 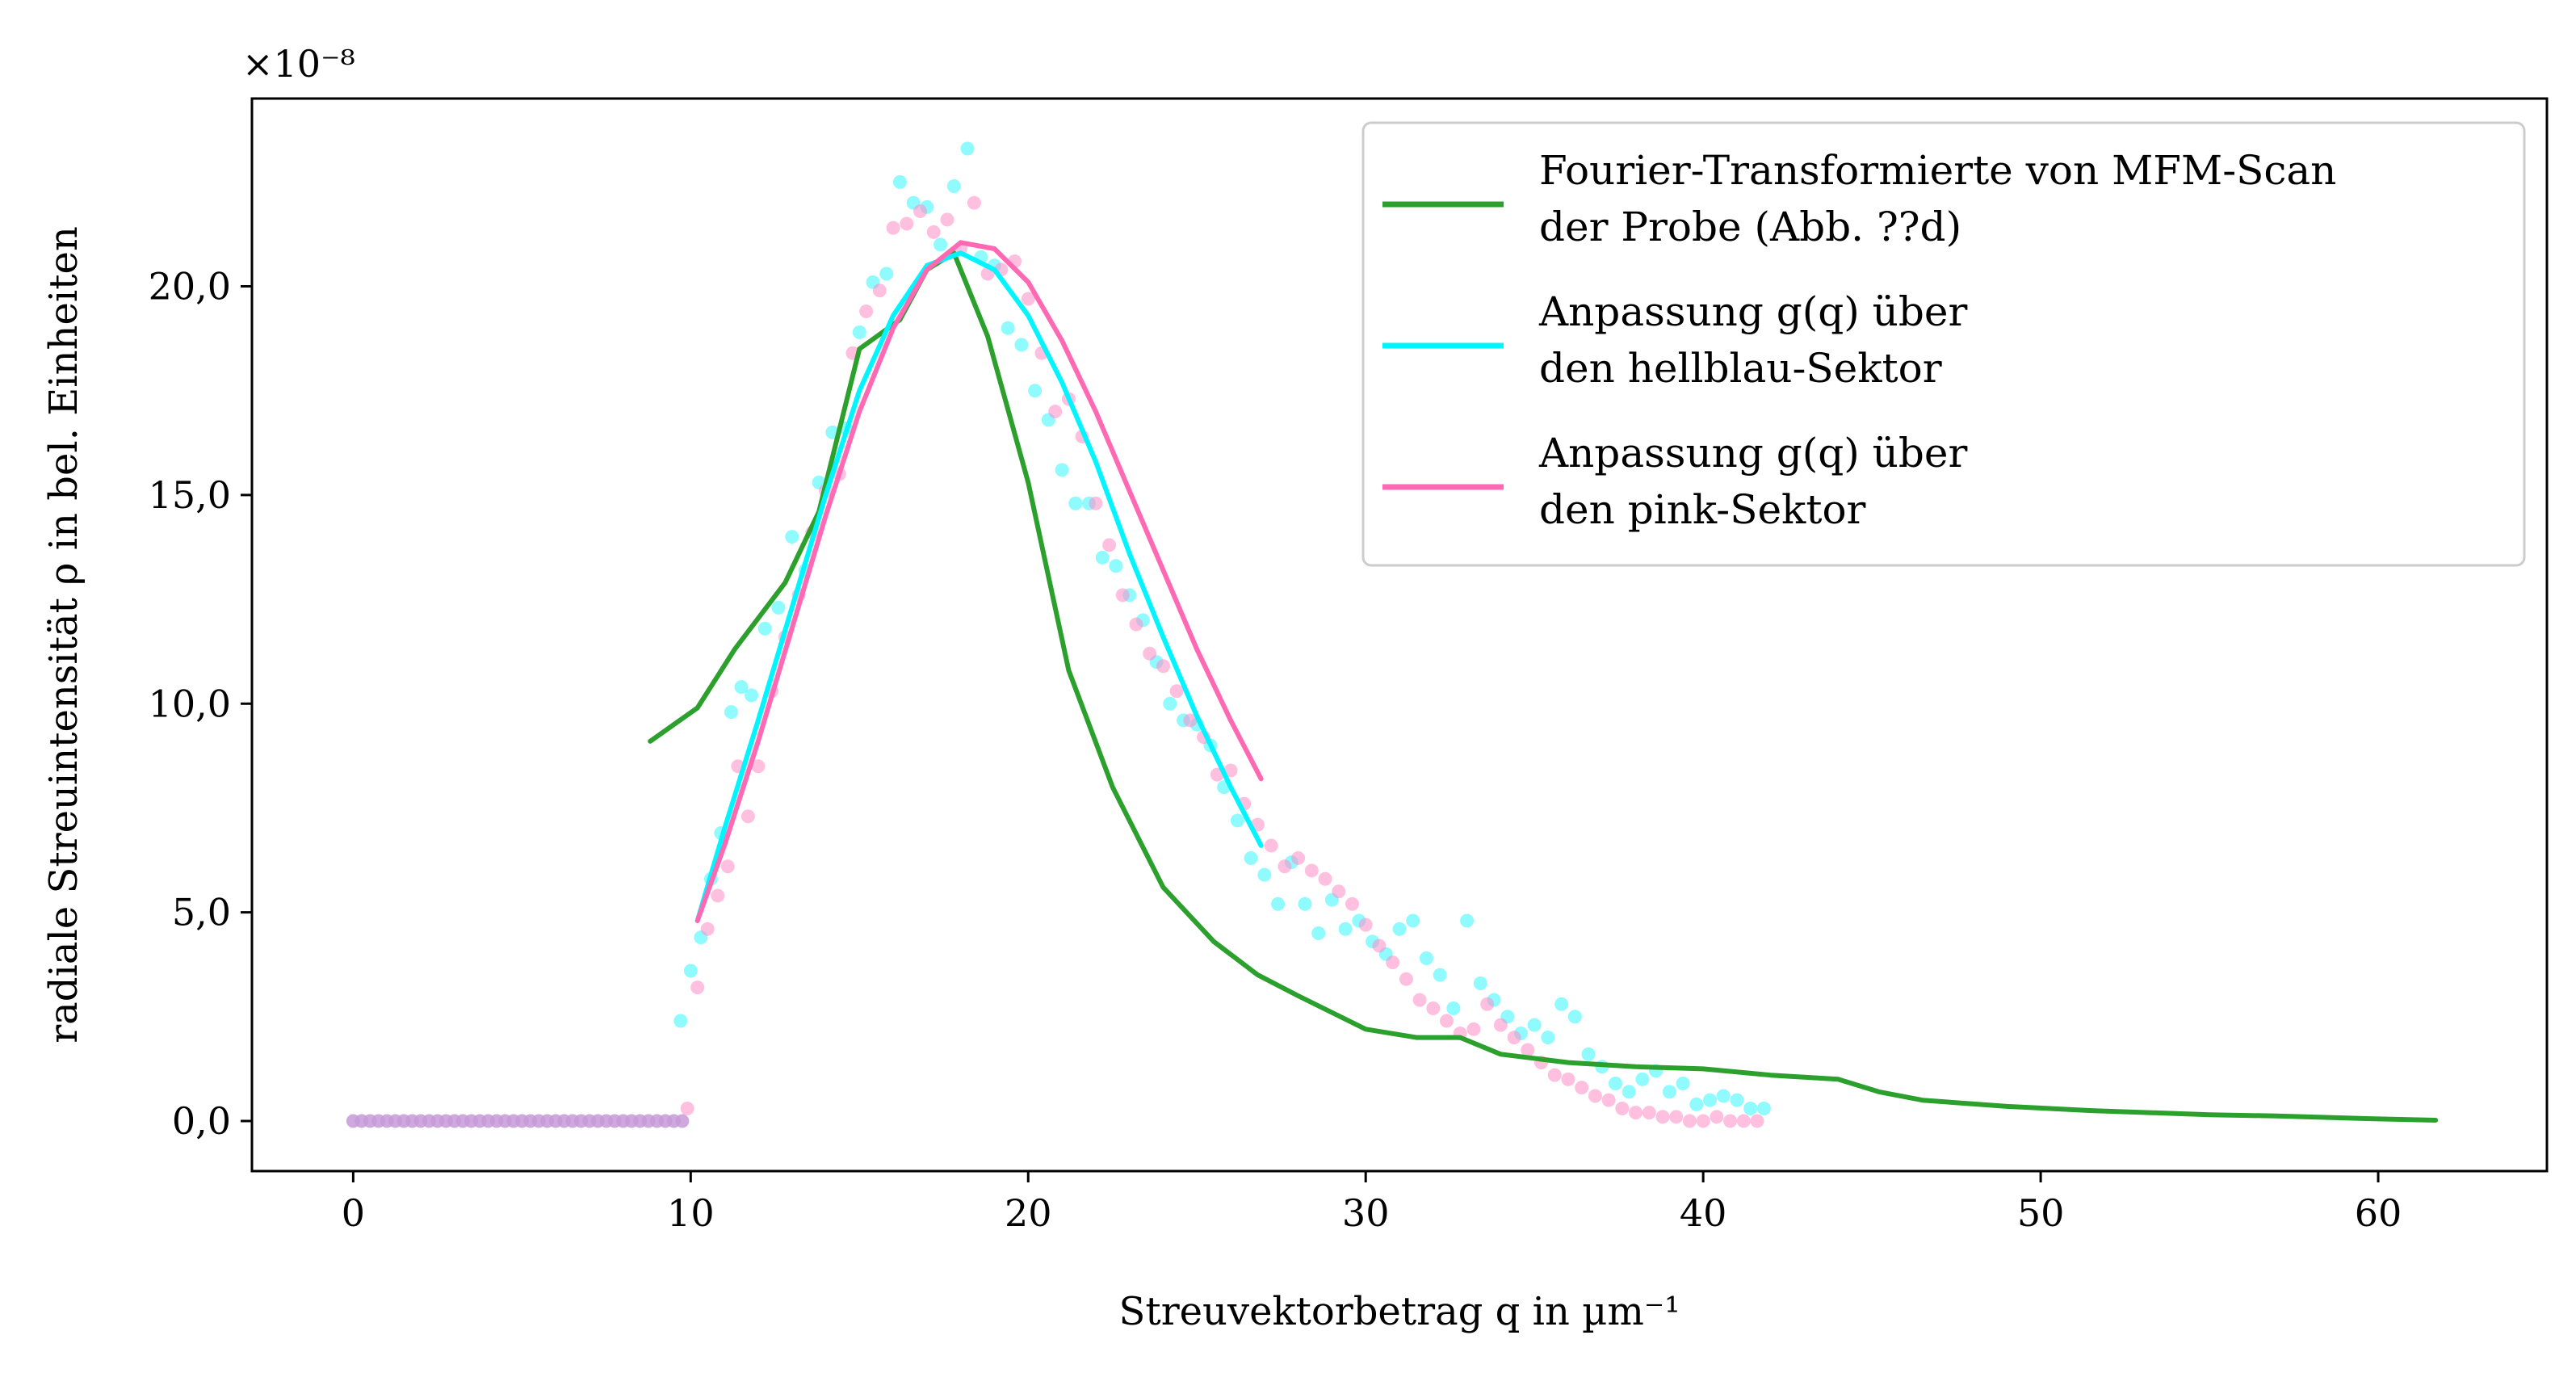 What do you see at coordinates (1752, 311) in the screenshot?
I see `legend-entry-fit-blue-line-1: Anpassung g(q) über` at bounding box center [1752, 311].